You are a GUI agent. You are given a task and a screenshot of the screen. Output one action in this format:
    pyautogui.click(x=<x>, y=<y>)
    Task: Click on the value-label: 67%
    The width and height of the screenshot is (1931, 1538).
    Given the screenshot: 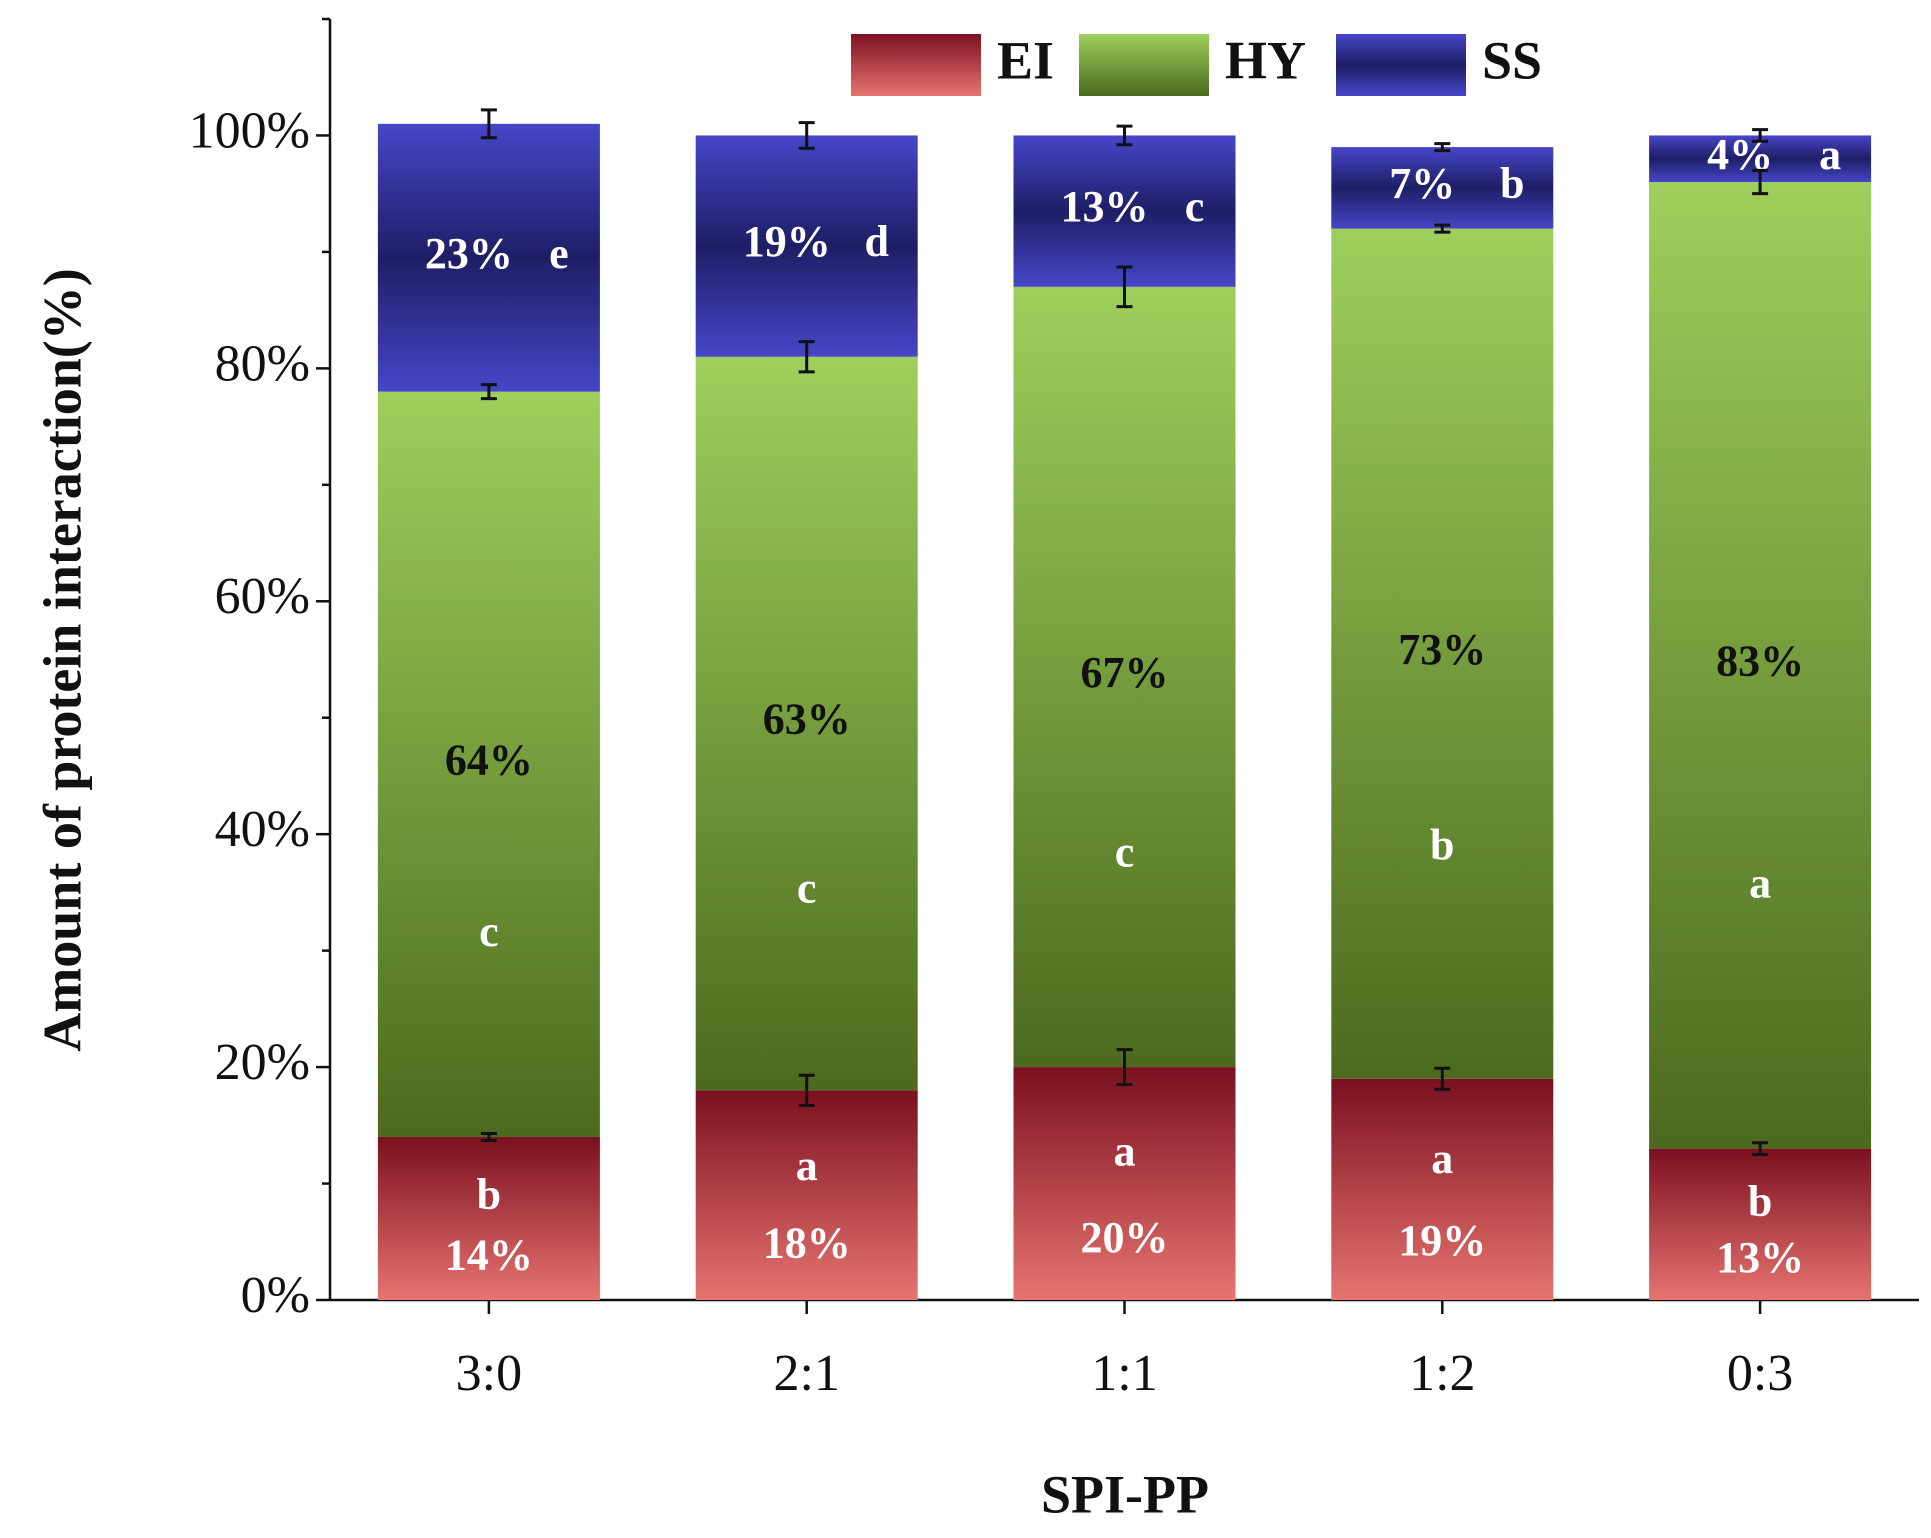 What is the action you would take?
    pyautogui.click(x=1125, y=672)
    